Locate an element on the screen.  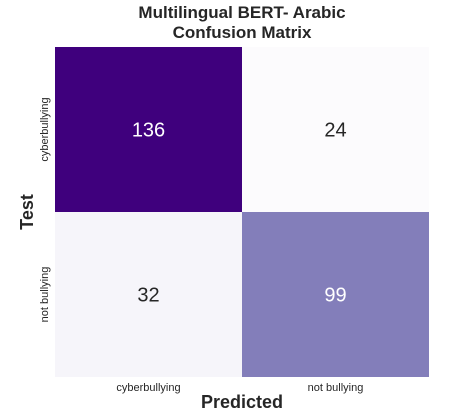
cell-value-label-0-0: 136 is located at coordinates (148, 131).